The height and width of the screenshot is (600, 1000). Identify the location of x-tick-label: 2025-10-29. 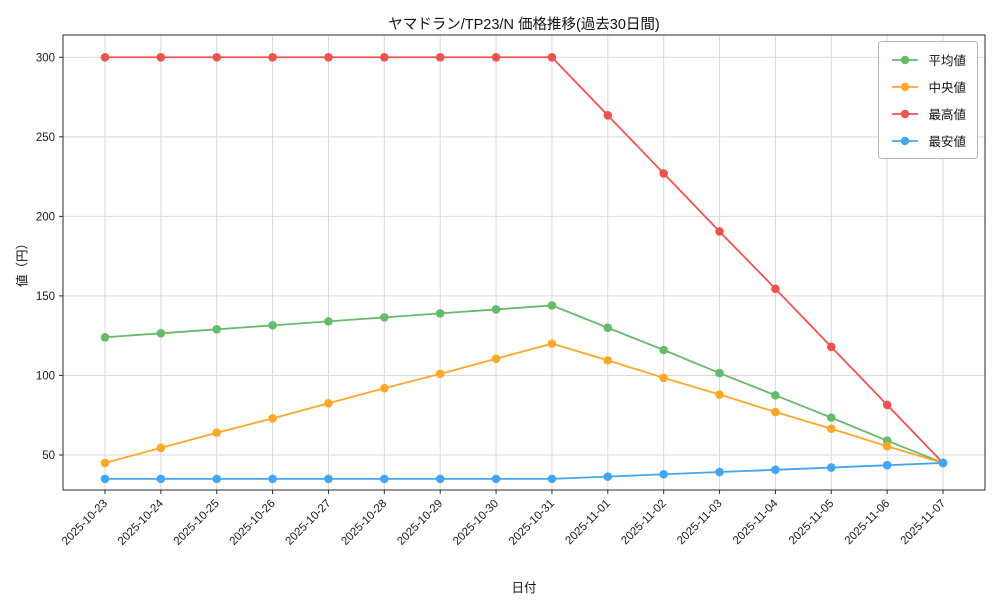
(420, 523).